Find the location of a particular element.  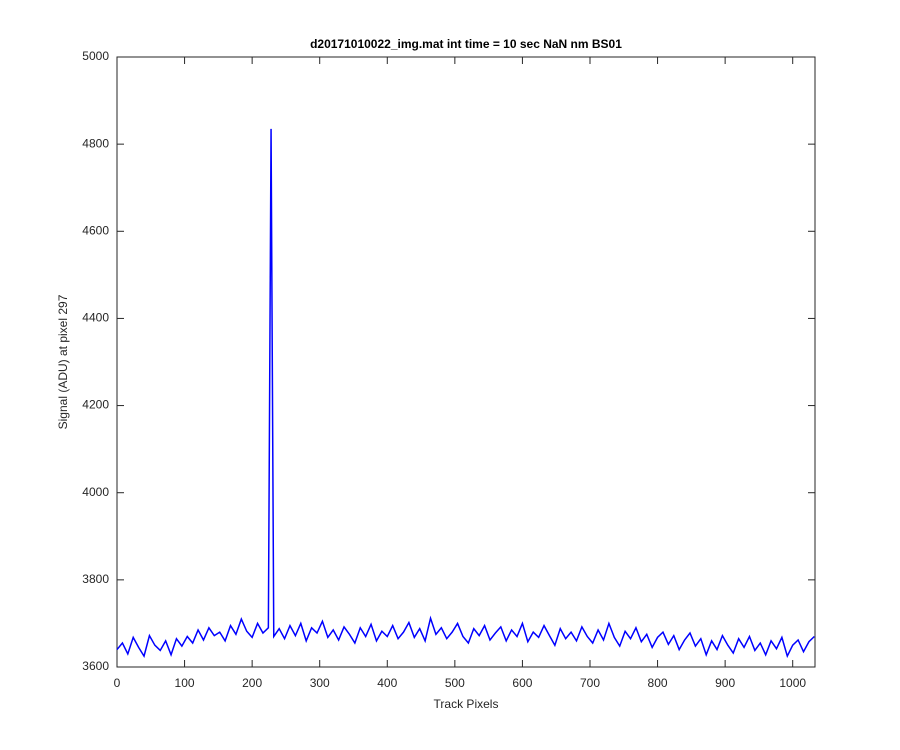

y-tick-label: 3800 is located at coordinates (95, 579).